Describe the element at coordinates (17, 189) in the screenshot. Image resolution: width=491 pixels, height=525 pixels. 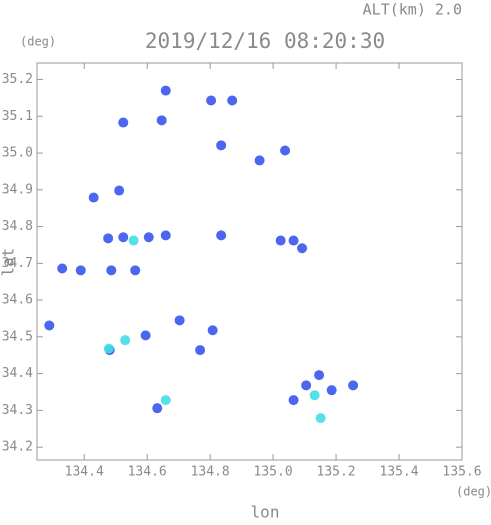
I see `y-tick-label: 34.9` at that location.